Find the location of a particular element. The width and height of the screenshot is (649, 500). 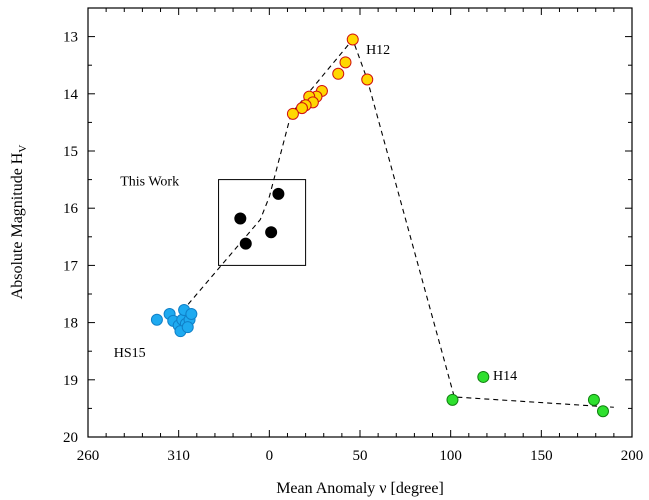

y-tick-label: 15 is located at coordinates (70, 152).